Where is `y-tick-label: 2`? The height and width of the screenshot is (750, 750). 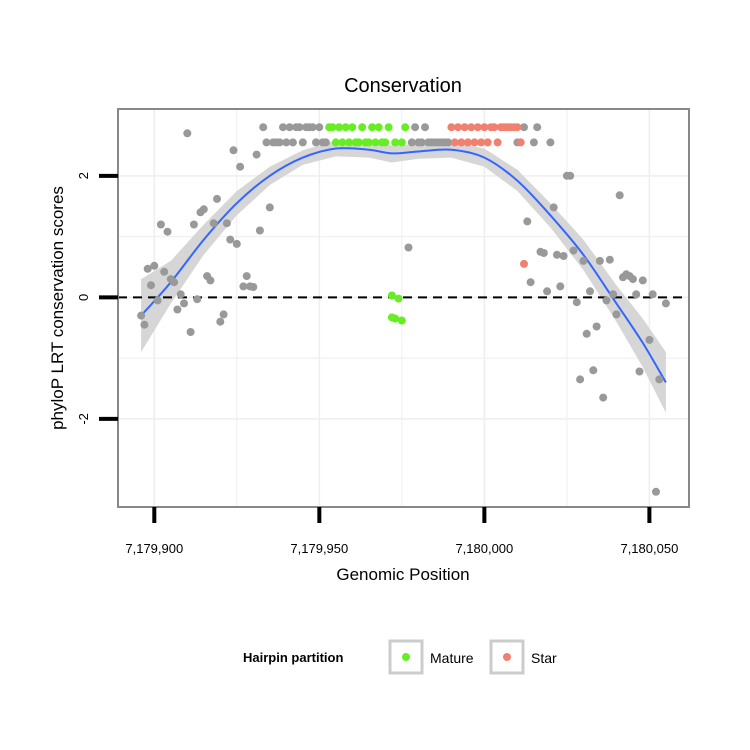
y-tick-label: 2 is located at coordinates (83, 175).